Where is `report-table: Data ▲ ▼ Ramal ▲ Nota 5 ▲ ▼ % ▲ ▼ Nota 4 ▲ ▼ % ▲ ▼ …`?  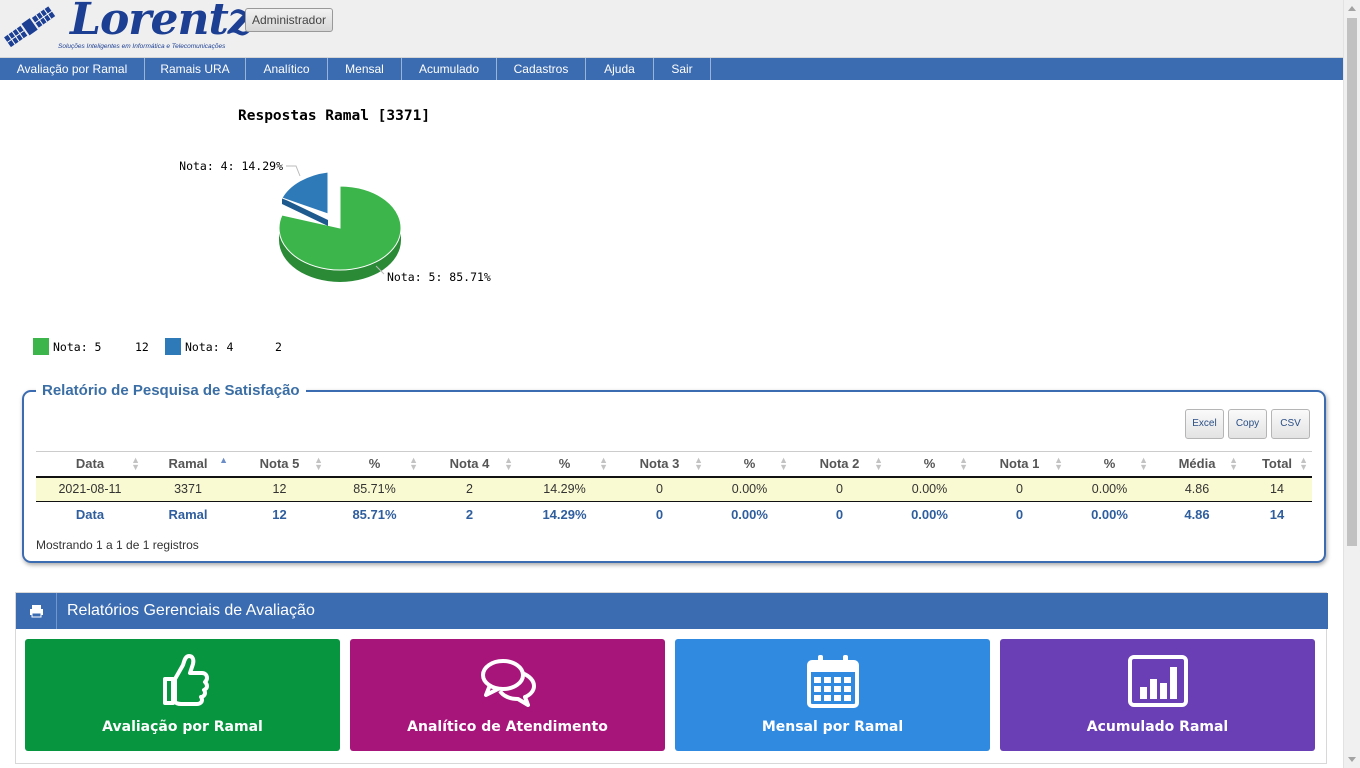
report-table: Data ▲ ▼ Ramal ▲ Nota 5 ▲ ▼ % ▲ ▼ Nota 4 ▲ ▼ % ▲ ▼ … is located at coordinates (674, 489).